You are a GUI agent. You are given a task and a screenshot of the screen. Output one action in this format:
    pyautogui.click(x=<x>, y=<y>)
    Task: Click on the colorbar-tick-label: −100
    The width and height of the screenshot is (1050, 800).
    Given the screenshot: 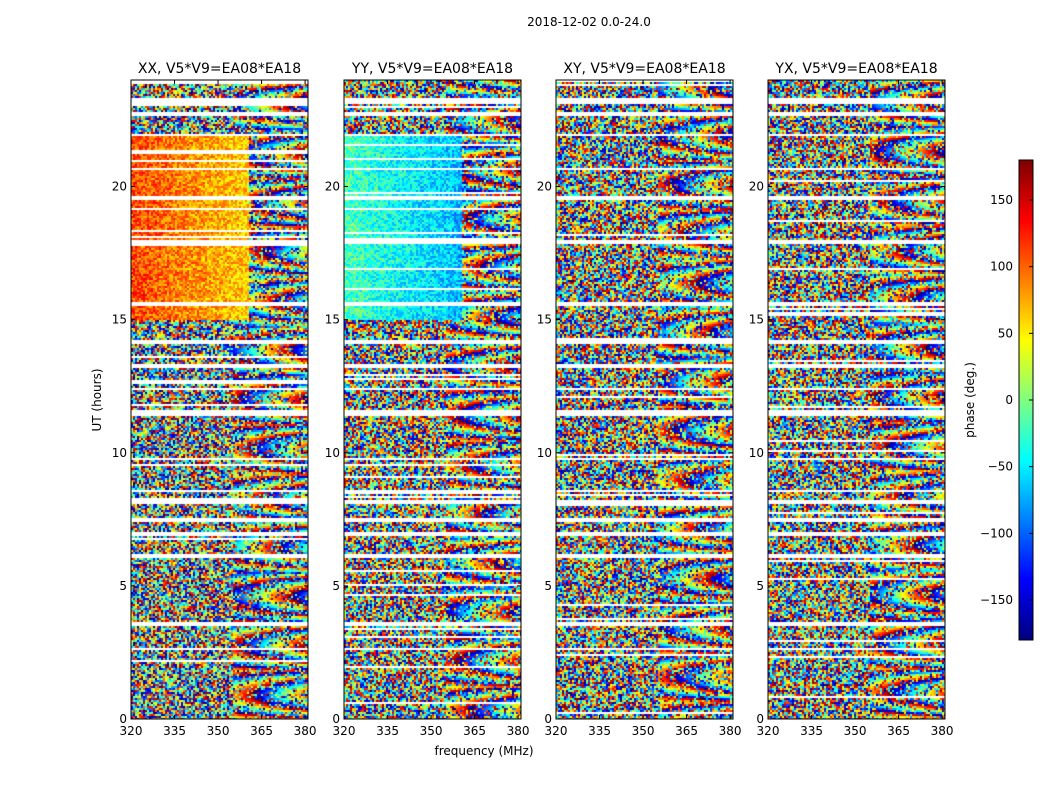 What is the action you would take?
    pyautogui.click(x=996, y=533)
    